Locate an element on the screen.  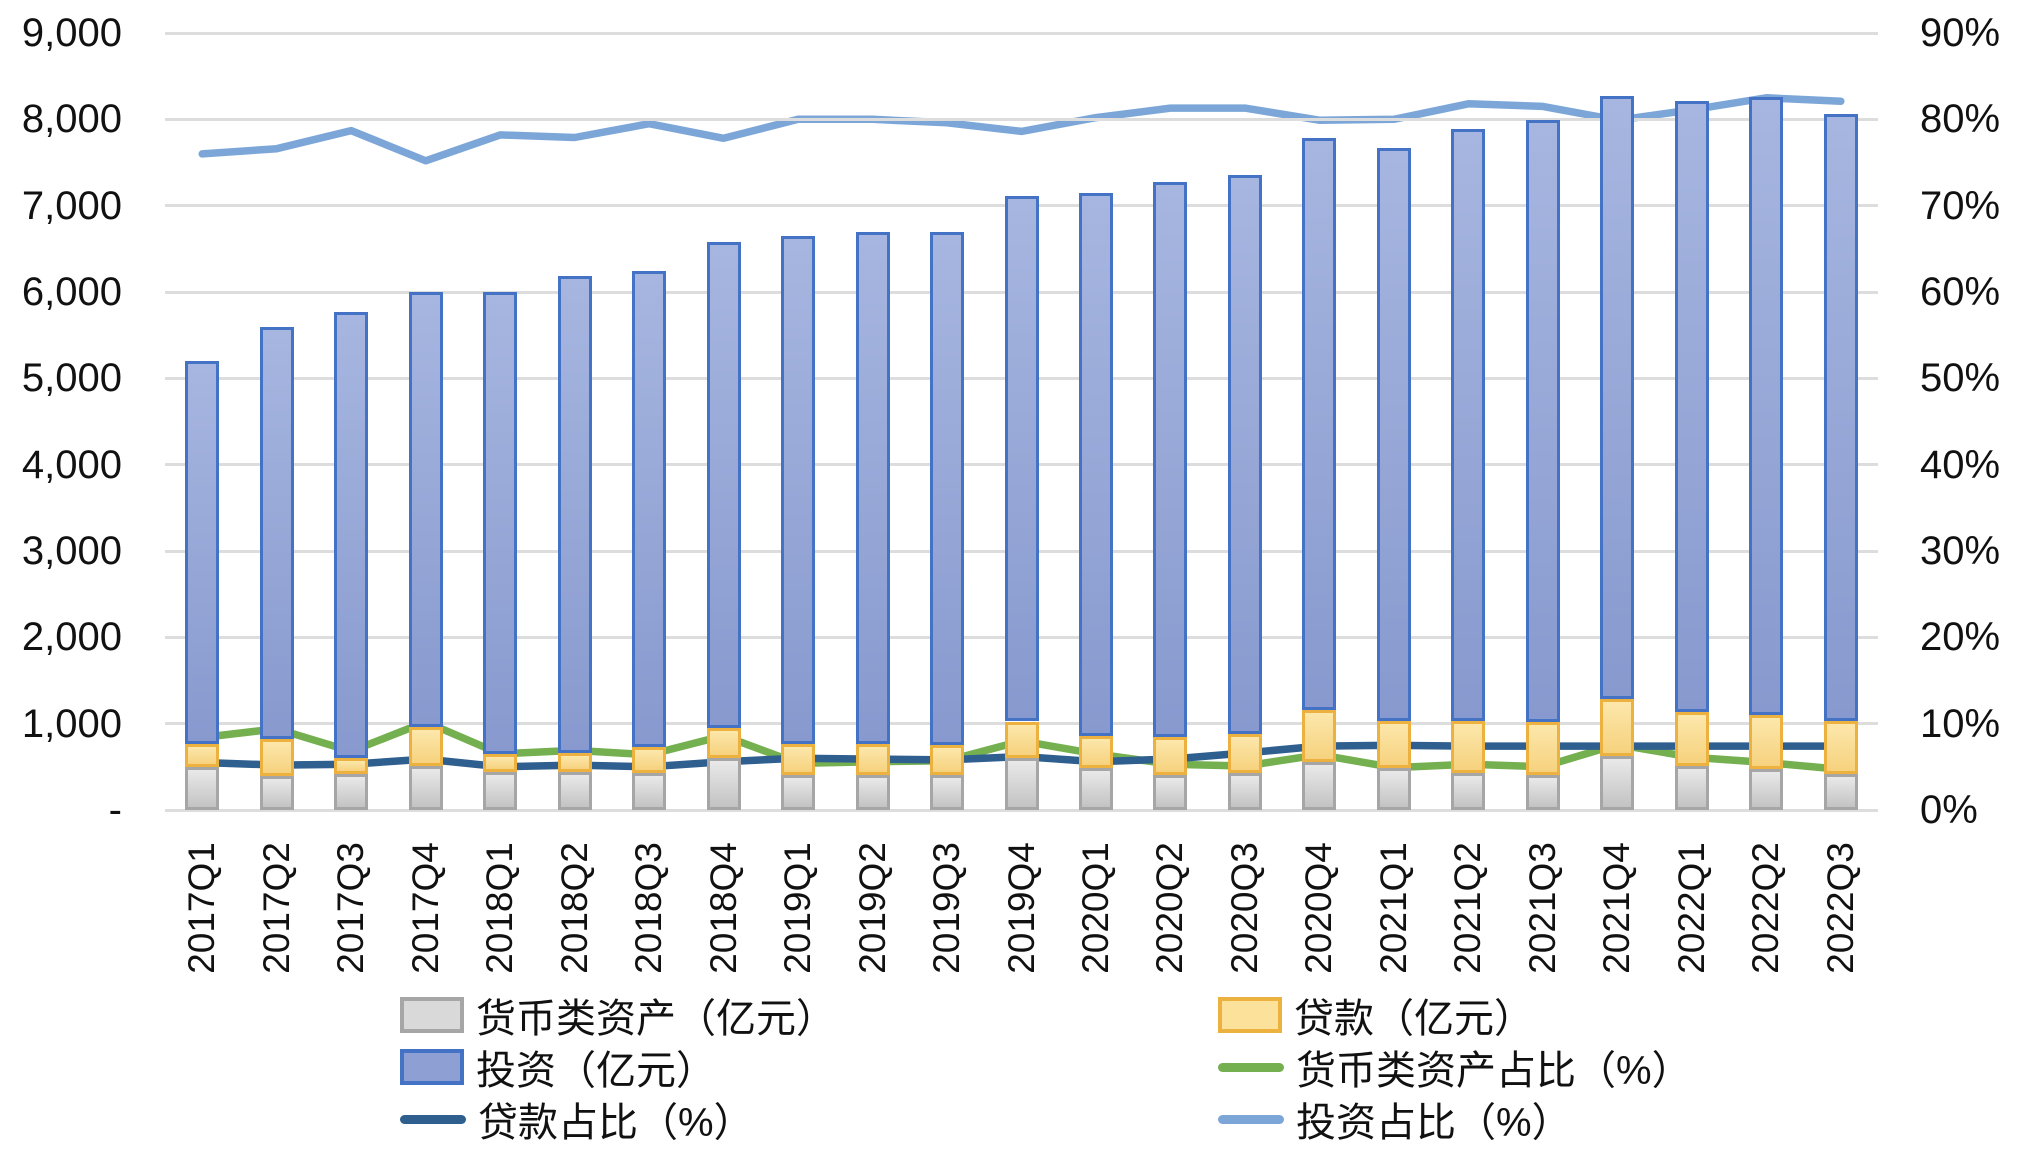
right-axis-tick-label: 90% is located at coordinates (1960, 33).